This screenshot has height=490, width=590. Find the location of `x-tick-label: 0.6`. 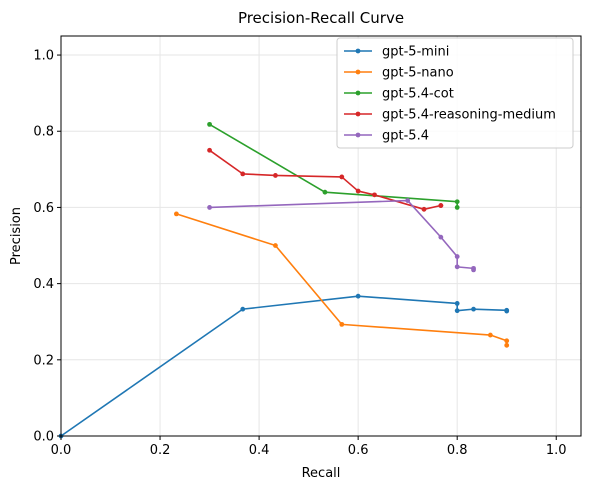

x-tick-label: 0.6 is located at coordinates (358, 450).